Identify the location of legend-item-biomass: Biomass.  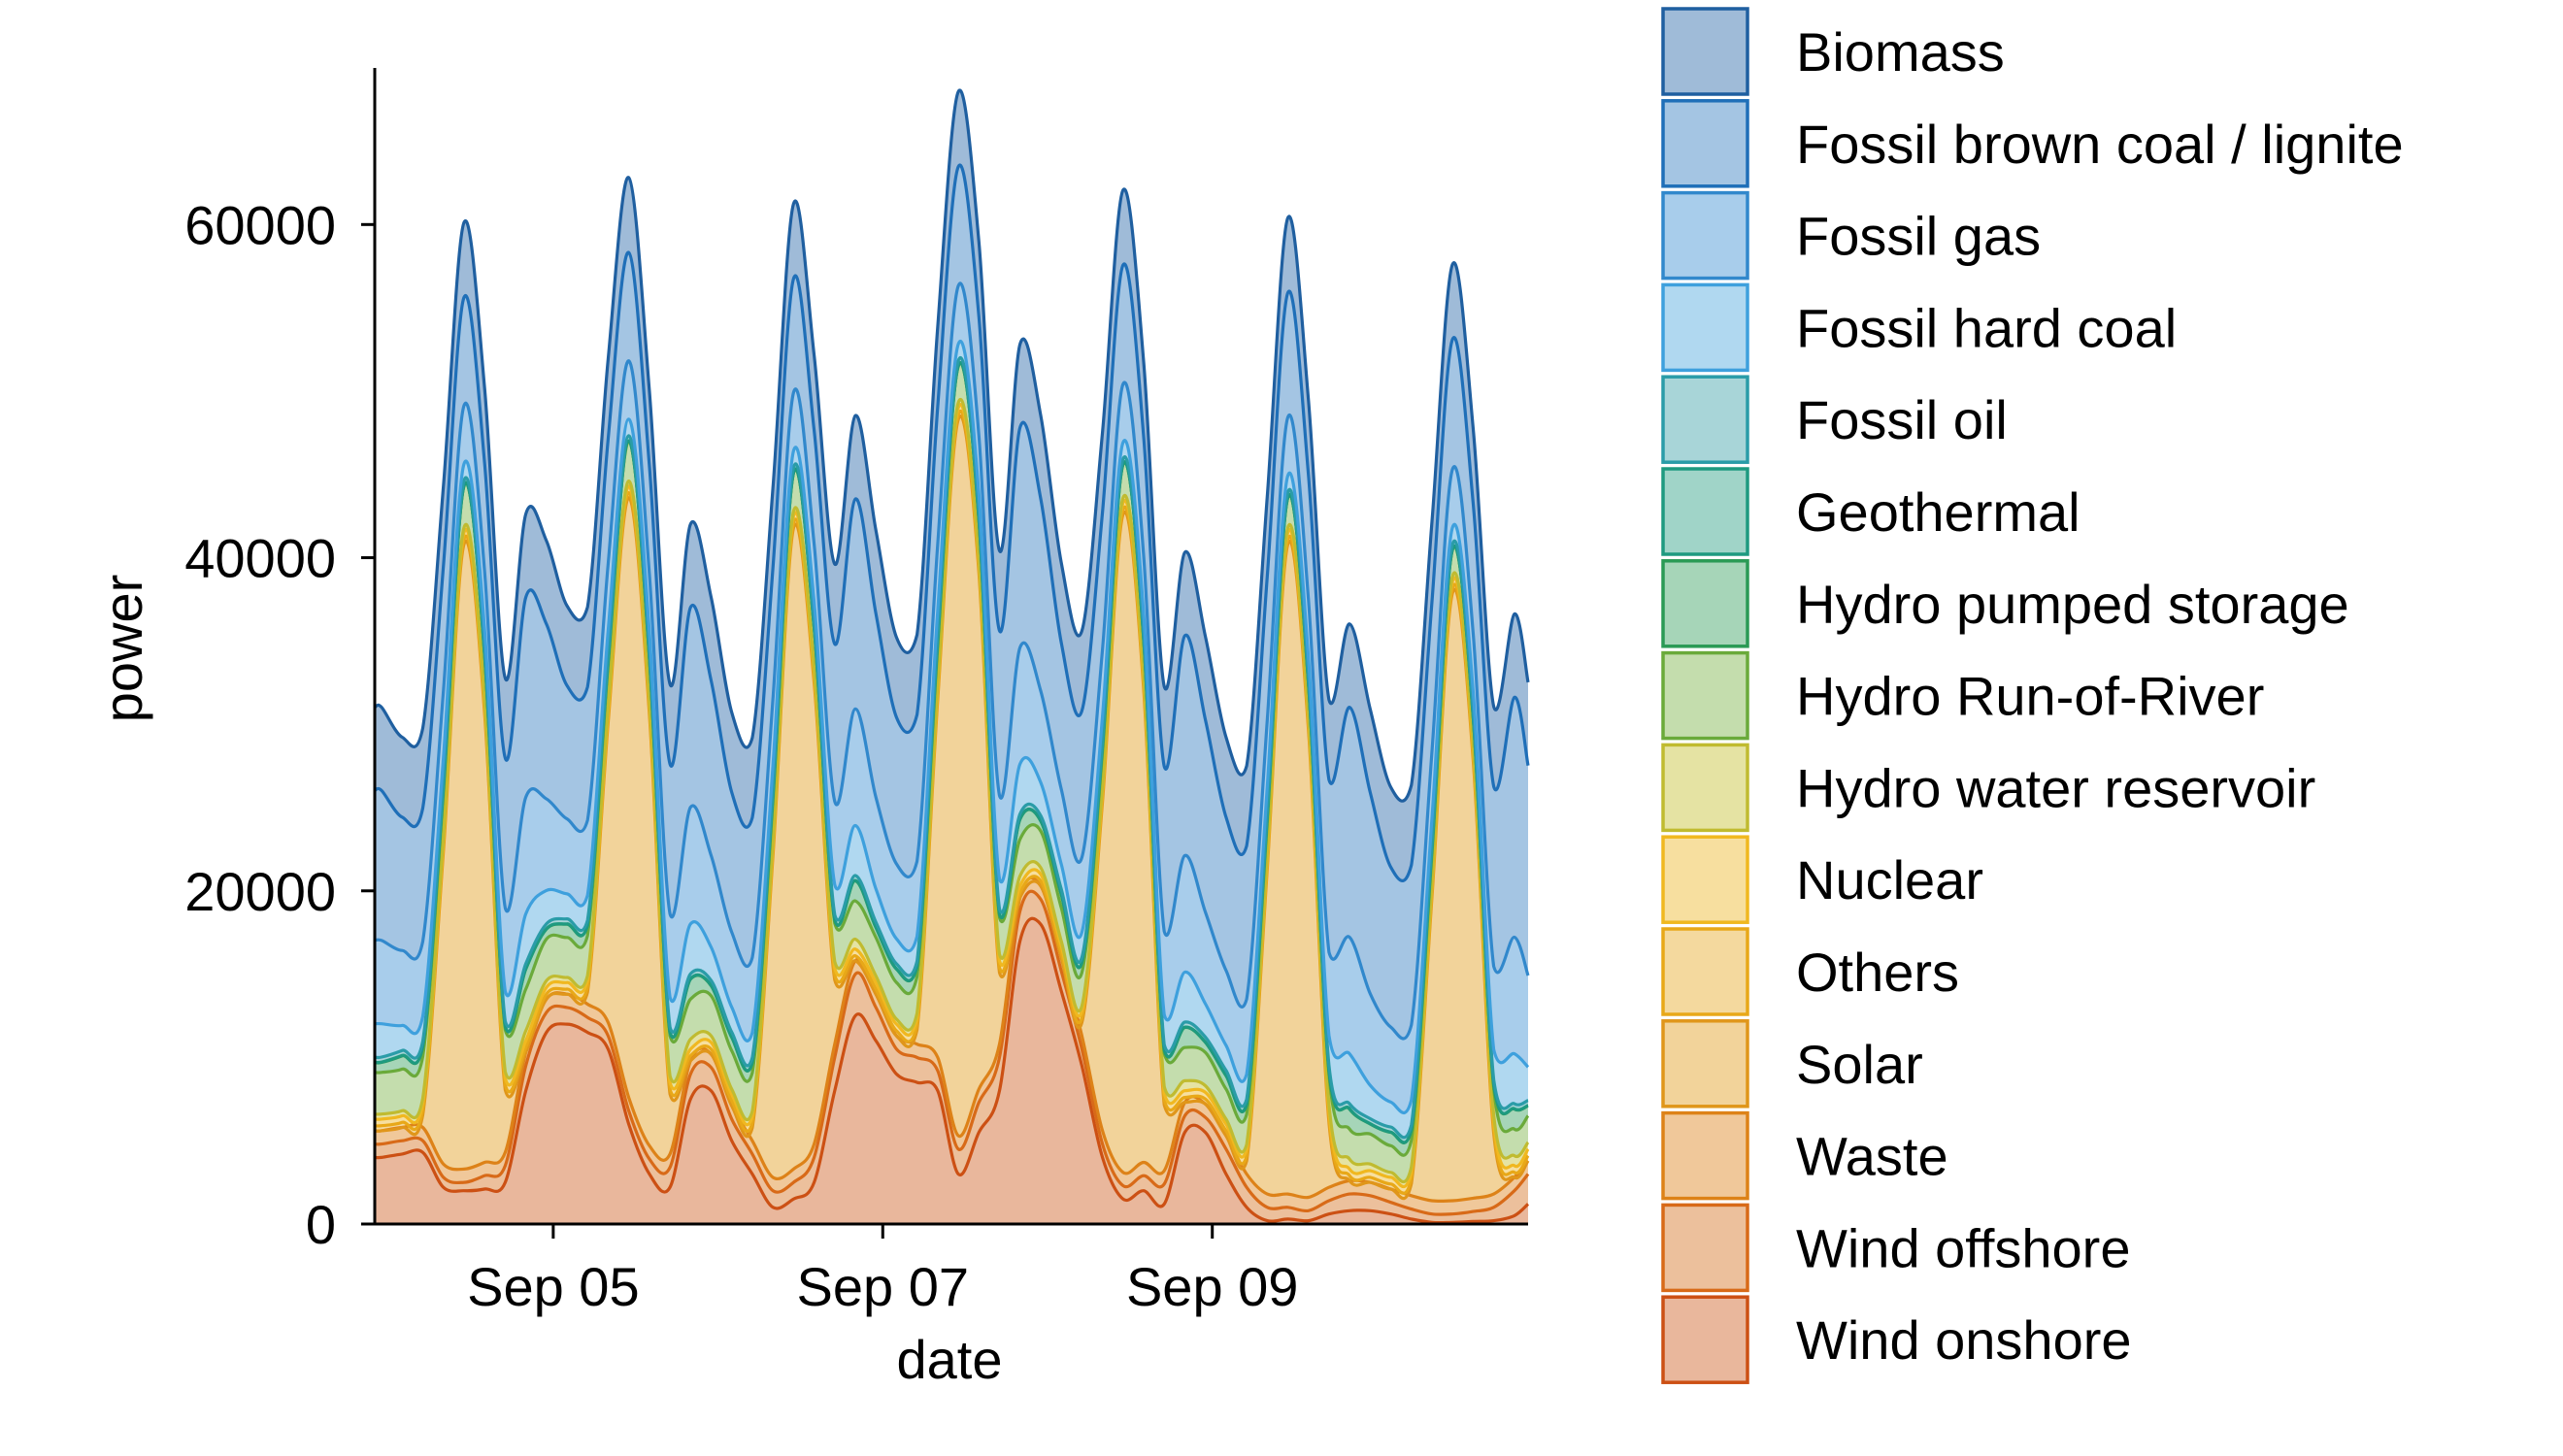
(1833, 51).